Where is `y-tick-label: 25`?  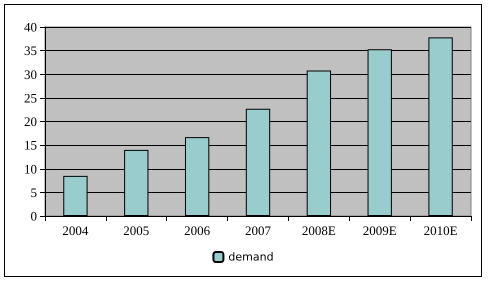
y-tick-label: 25 is located at coordinates (30, 98).